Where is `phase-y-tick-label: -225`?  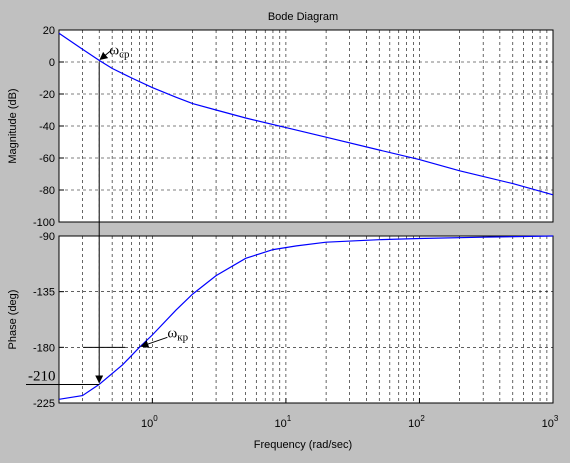
phase-y-tick-label: -225 is located at coordinates (44, 404).